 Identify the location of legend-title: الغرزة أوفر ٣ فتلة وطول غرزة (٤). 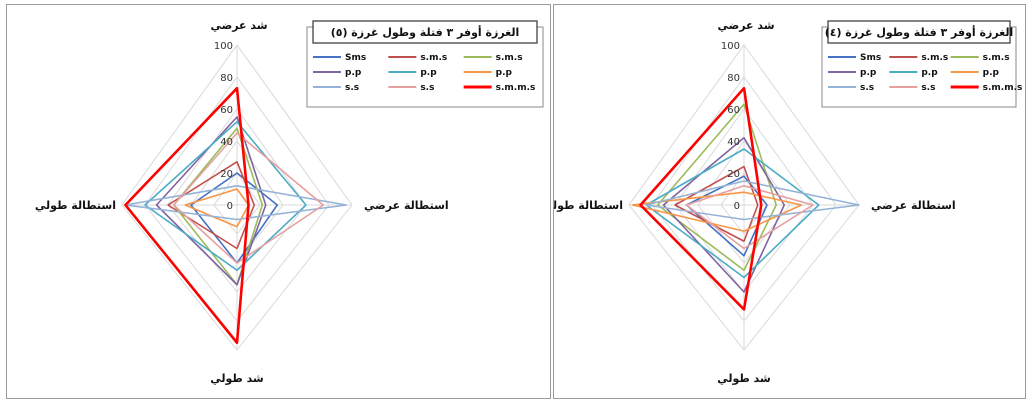
(919, 32).